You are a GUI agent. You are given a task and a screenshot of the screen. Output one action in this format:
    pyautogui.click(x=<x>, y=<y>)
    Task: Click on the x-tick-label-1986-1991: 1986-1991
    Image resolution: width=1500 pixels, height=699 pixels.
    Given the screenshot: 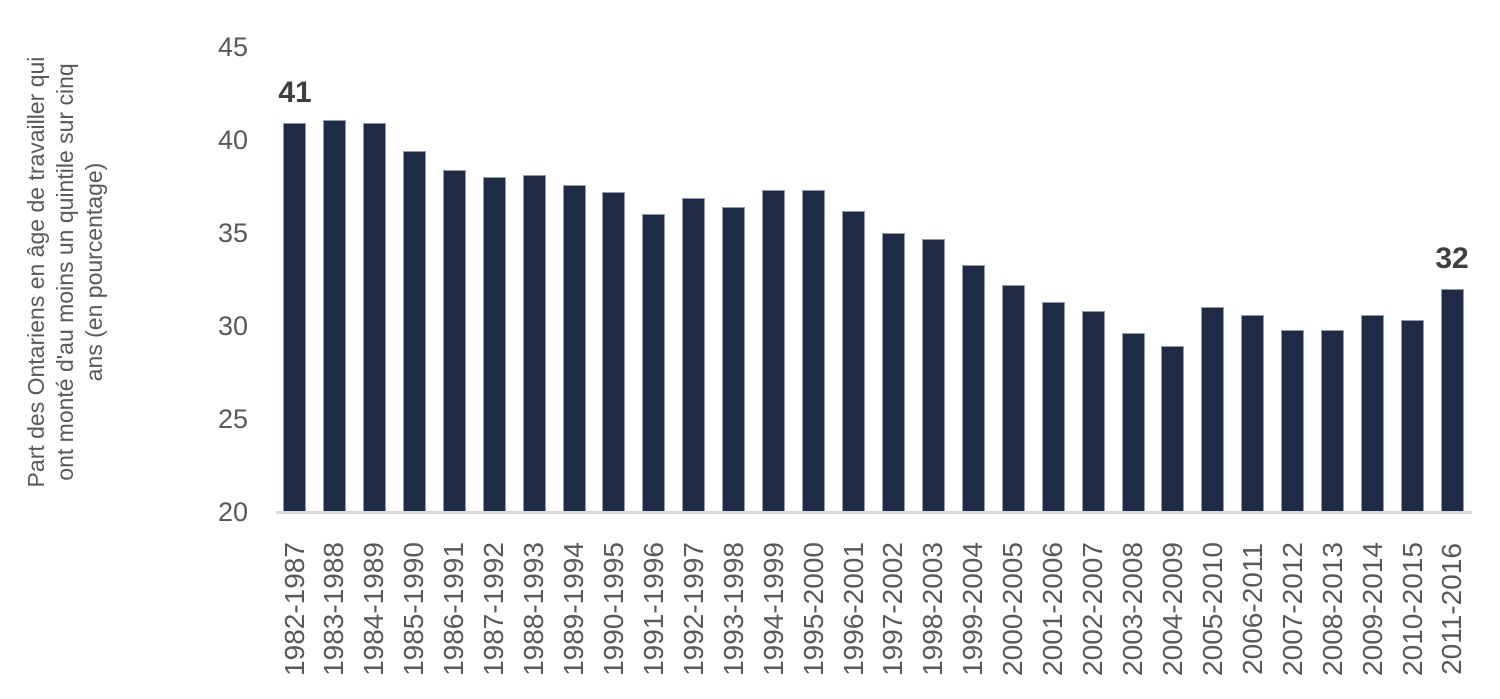 What is the action you would take?
    pyautogui.click(x=453, y=609)
    